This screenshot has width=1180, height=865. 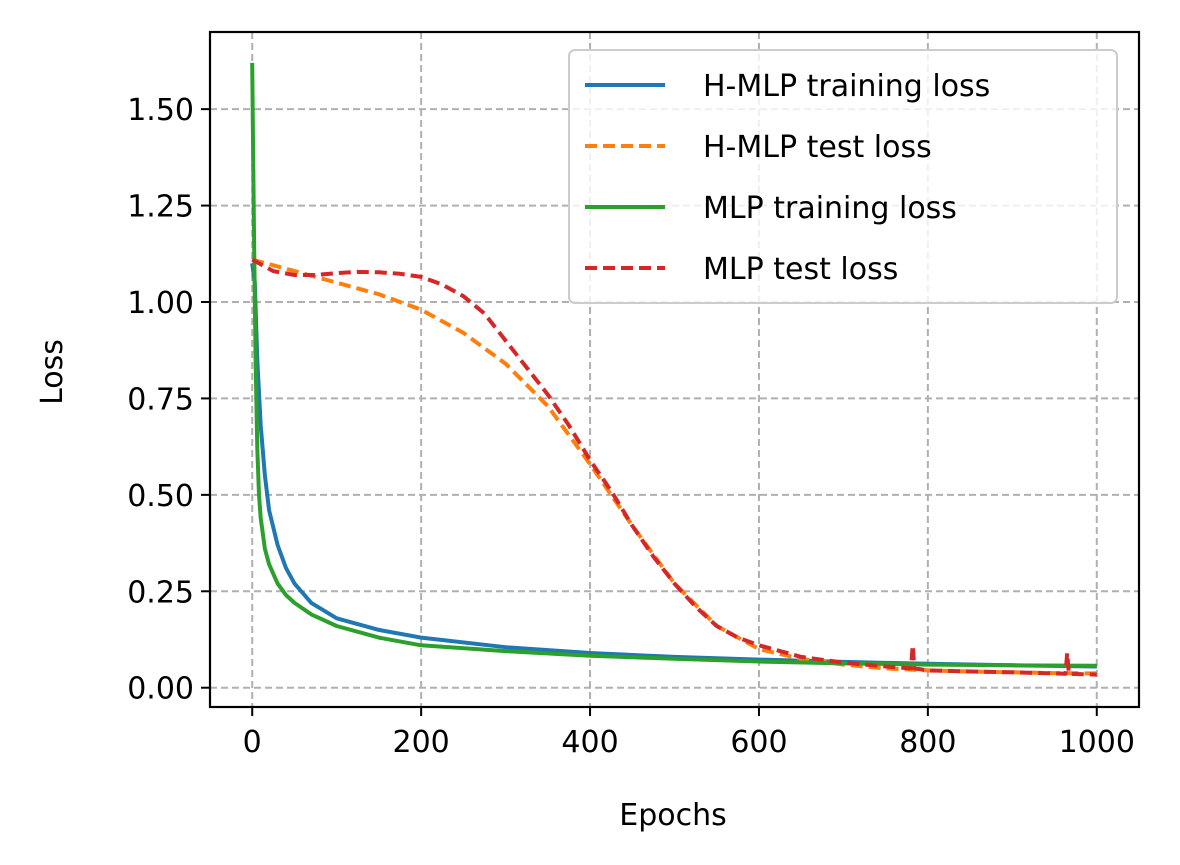 I want to click on x-tick-label: 200, so click(x=421, y=742).